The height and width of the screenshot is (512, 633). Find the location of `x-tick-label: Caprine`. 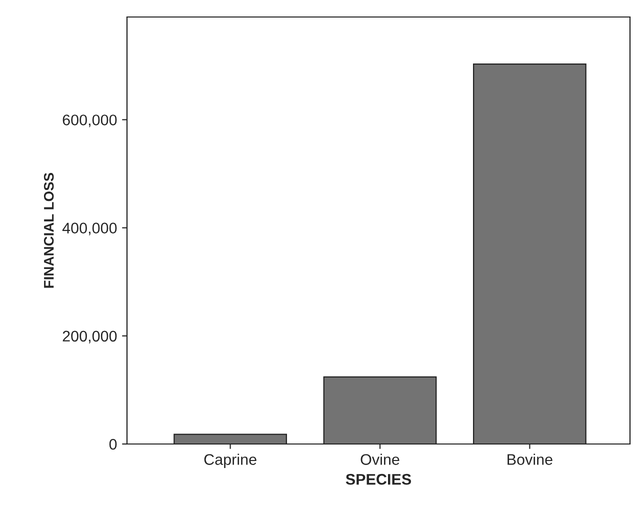

x-tick-label: Caprine is located at coordinates (230, 461).